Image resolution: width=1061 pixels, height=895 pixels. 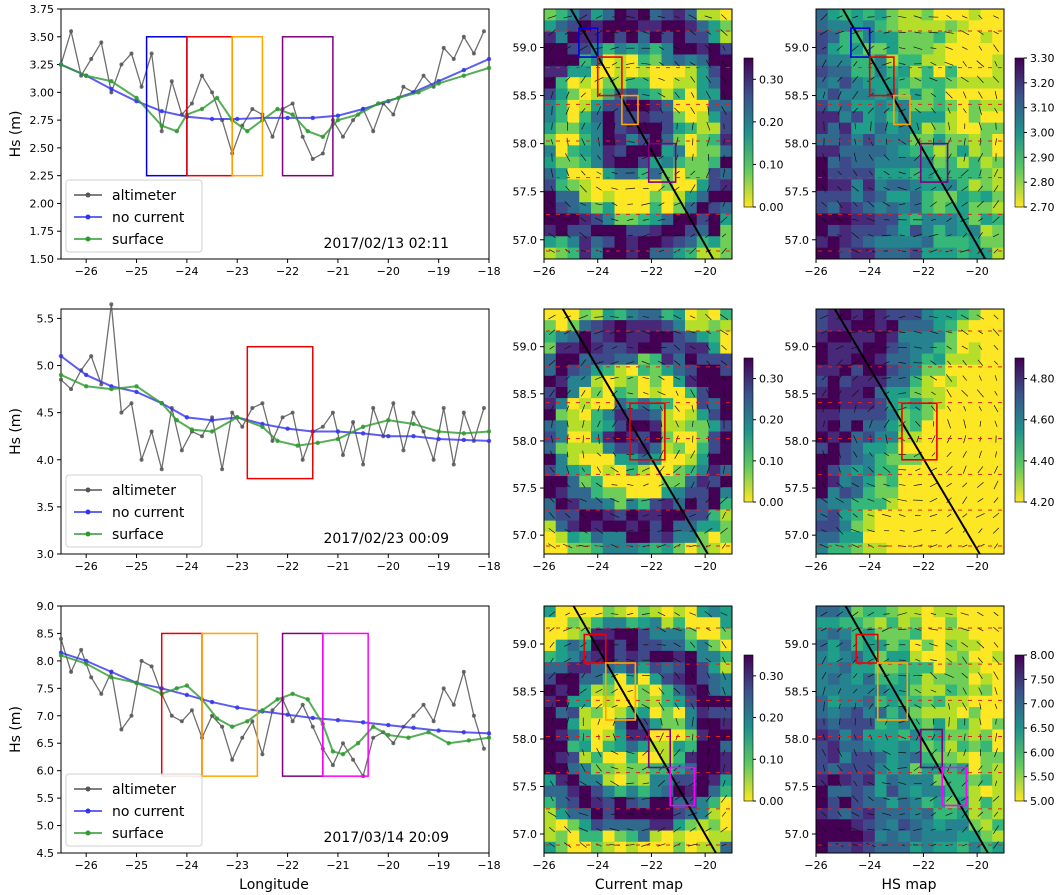 I want to click on reference-arrows, so click(x=638, y=438).